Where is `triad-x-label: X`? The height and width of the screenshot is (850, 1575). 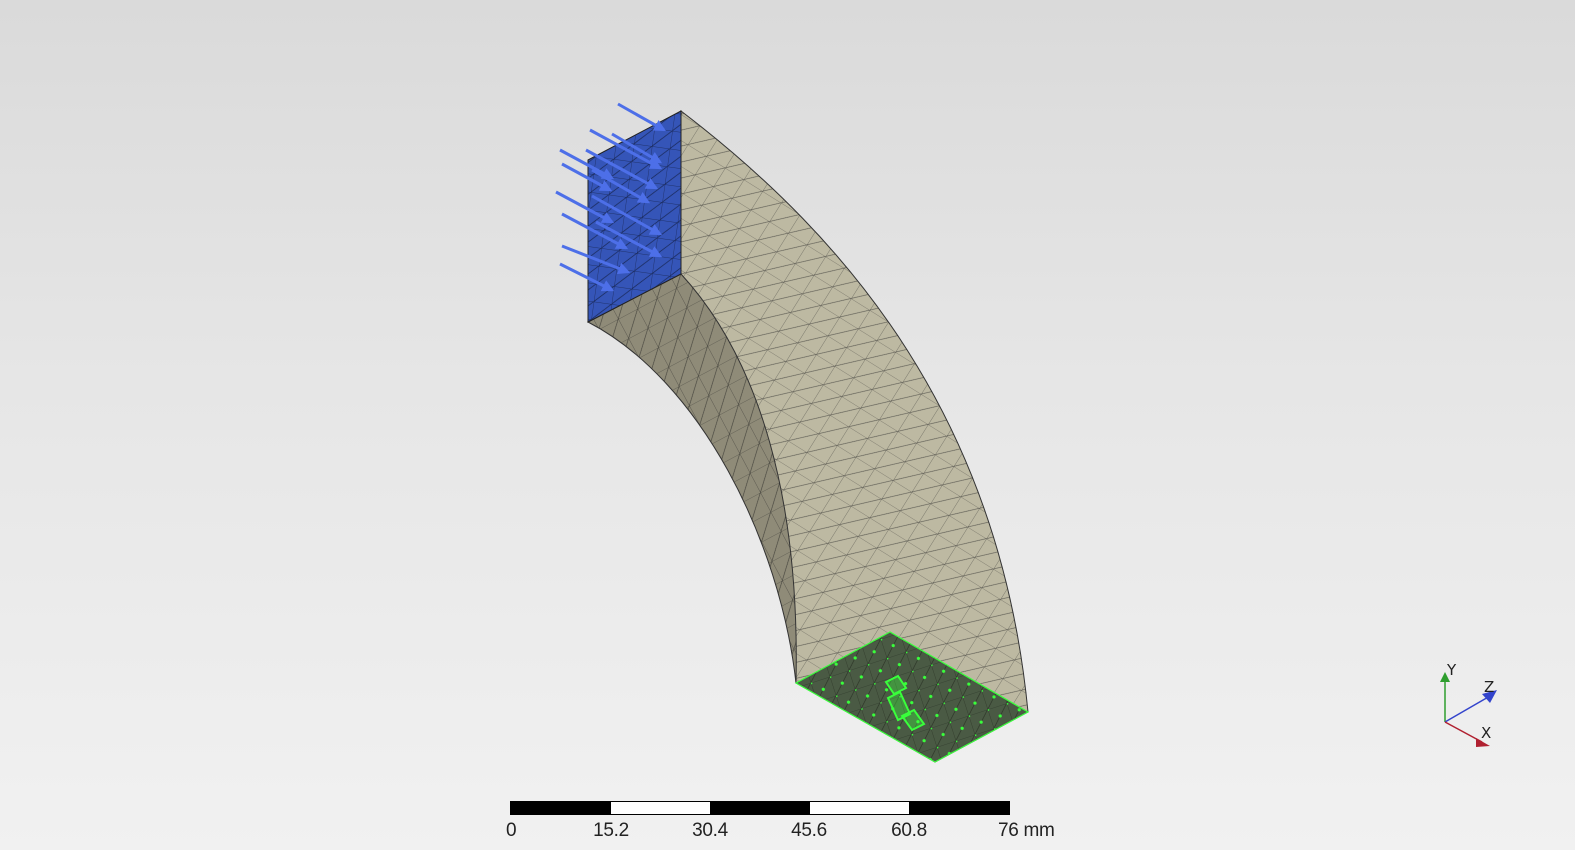
triad-x-label: X is located at coordinates (1486, 733).